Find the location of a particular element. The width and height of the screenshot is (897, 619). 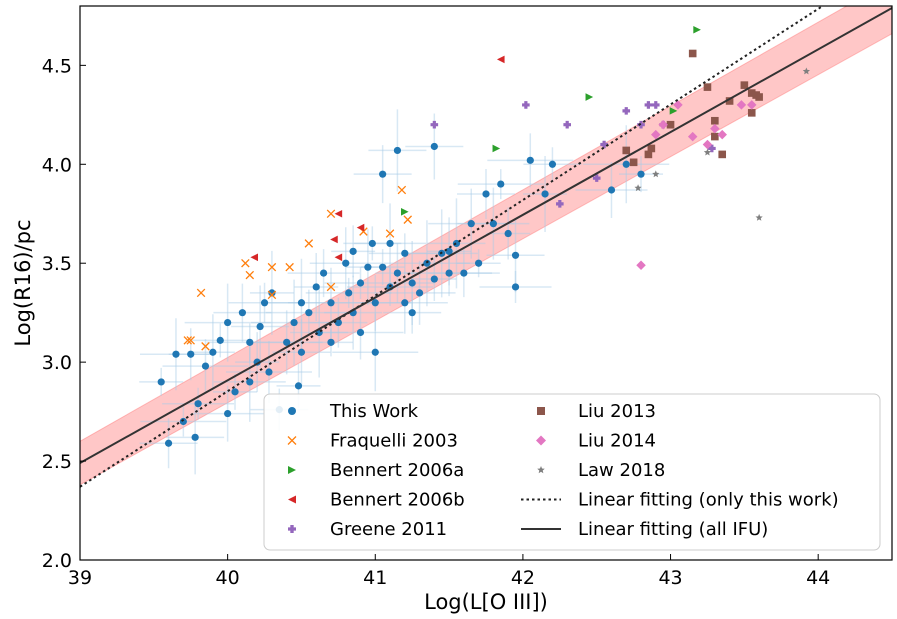

x-tick-label: 44 is located at coordinates (818, 578).